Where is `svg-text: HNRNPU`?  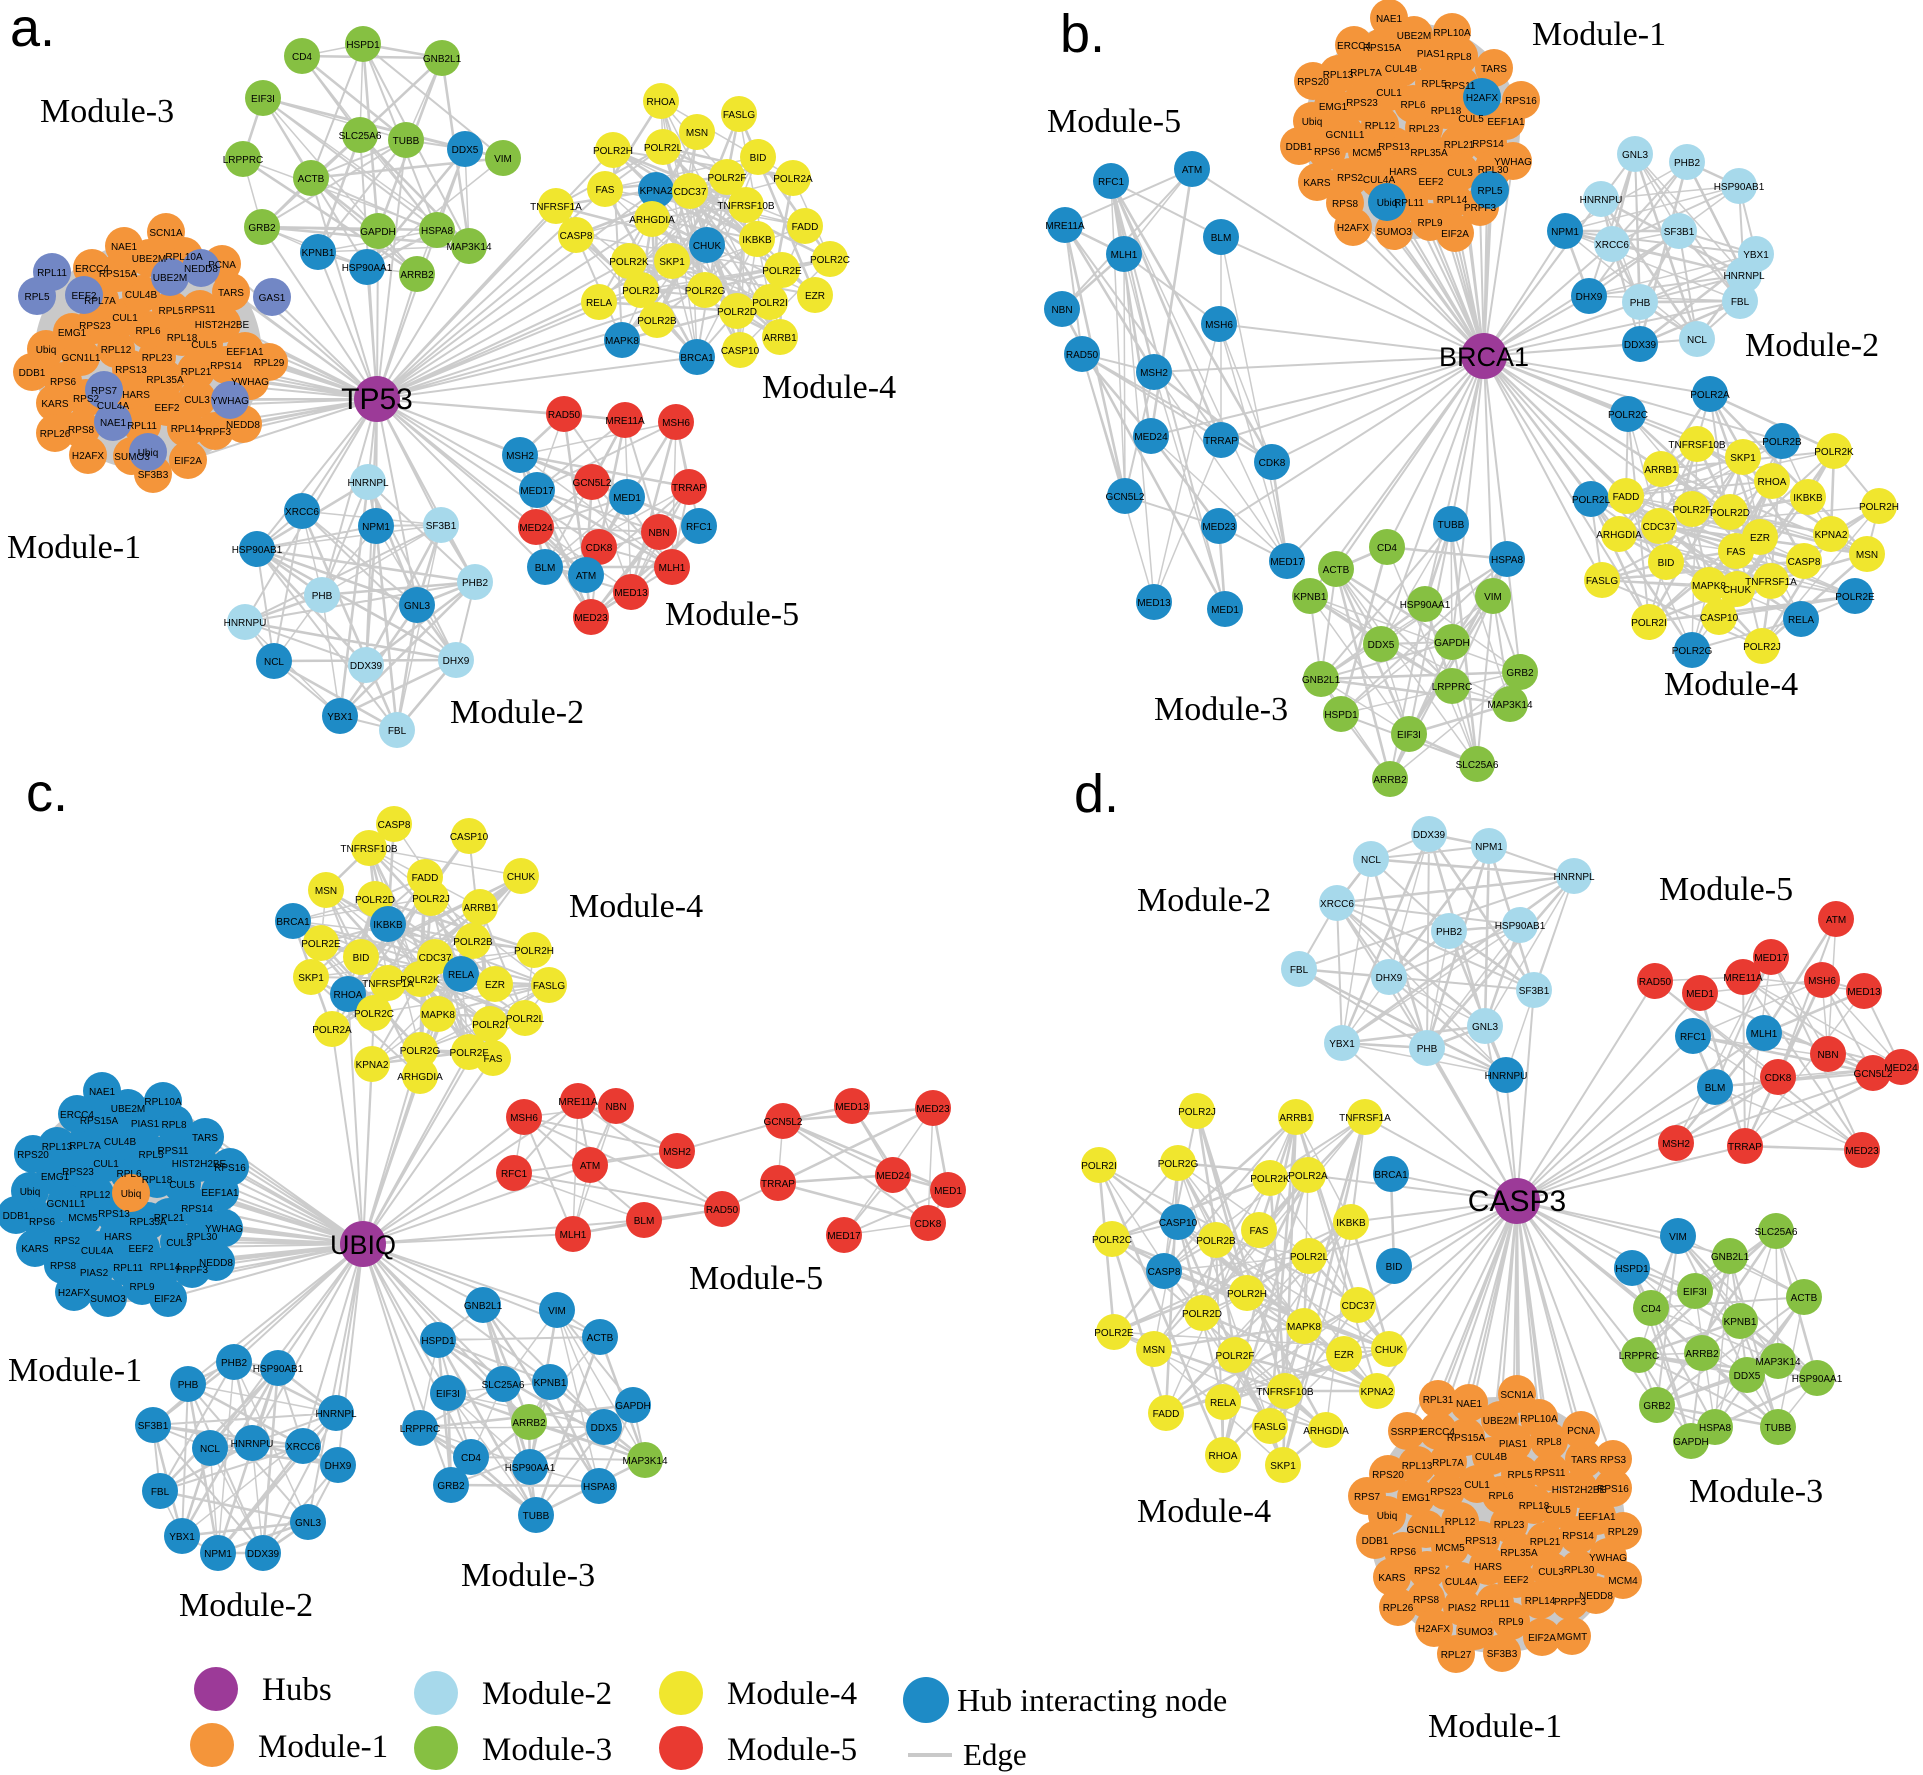
svg-text: HNRNPU is located at coordinates (252, 1444).